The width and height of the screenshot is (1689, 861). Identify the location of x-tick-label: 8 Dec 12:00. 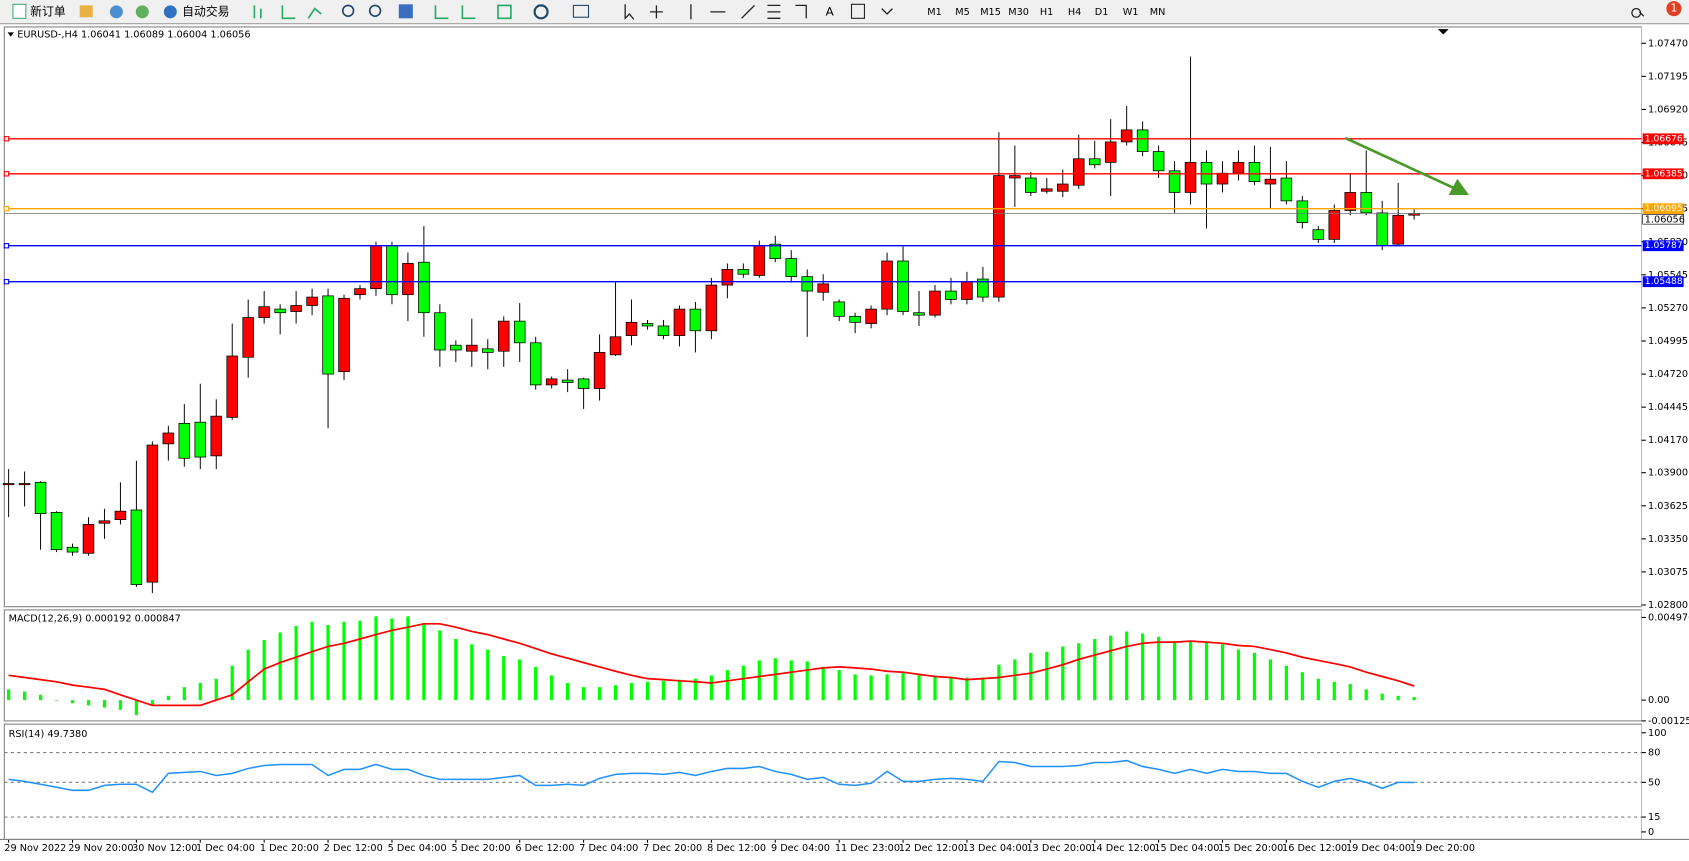
(736, 848).